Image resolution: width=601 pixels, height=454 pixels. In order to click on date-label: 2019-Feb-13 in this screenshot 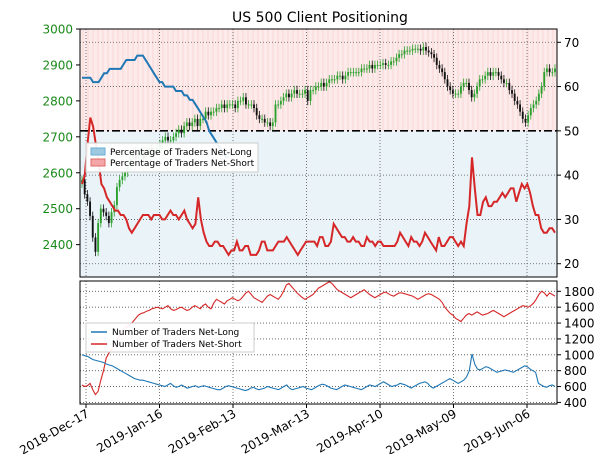, I will do `click(202, 430)`.